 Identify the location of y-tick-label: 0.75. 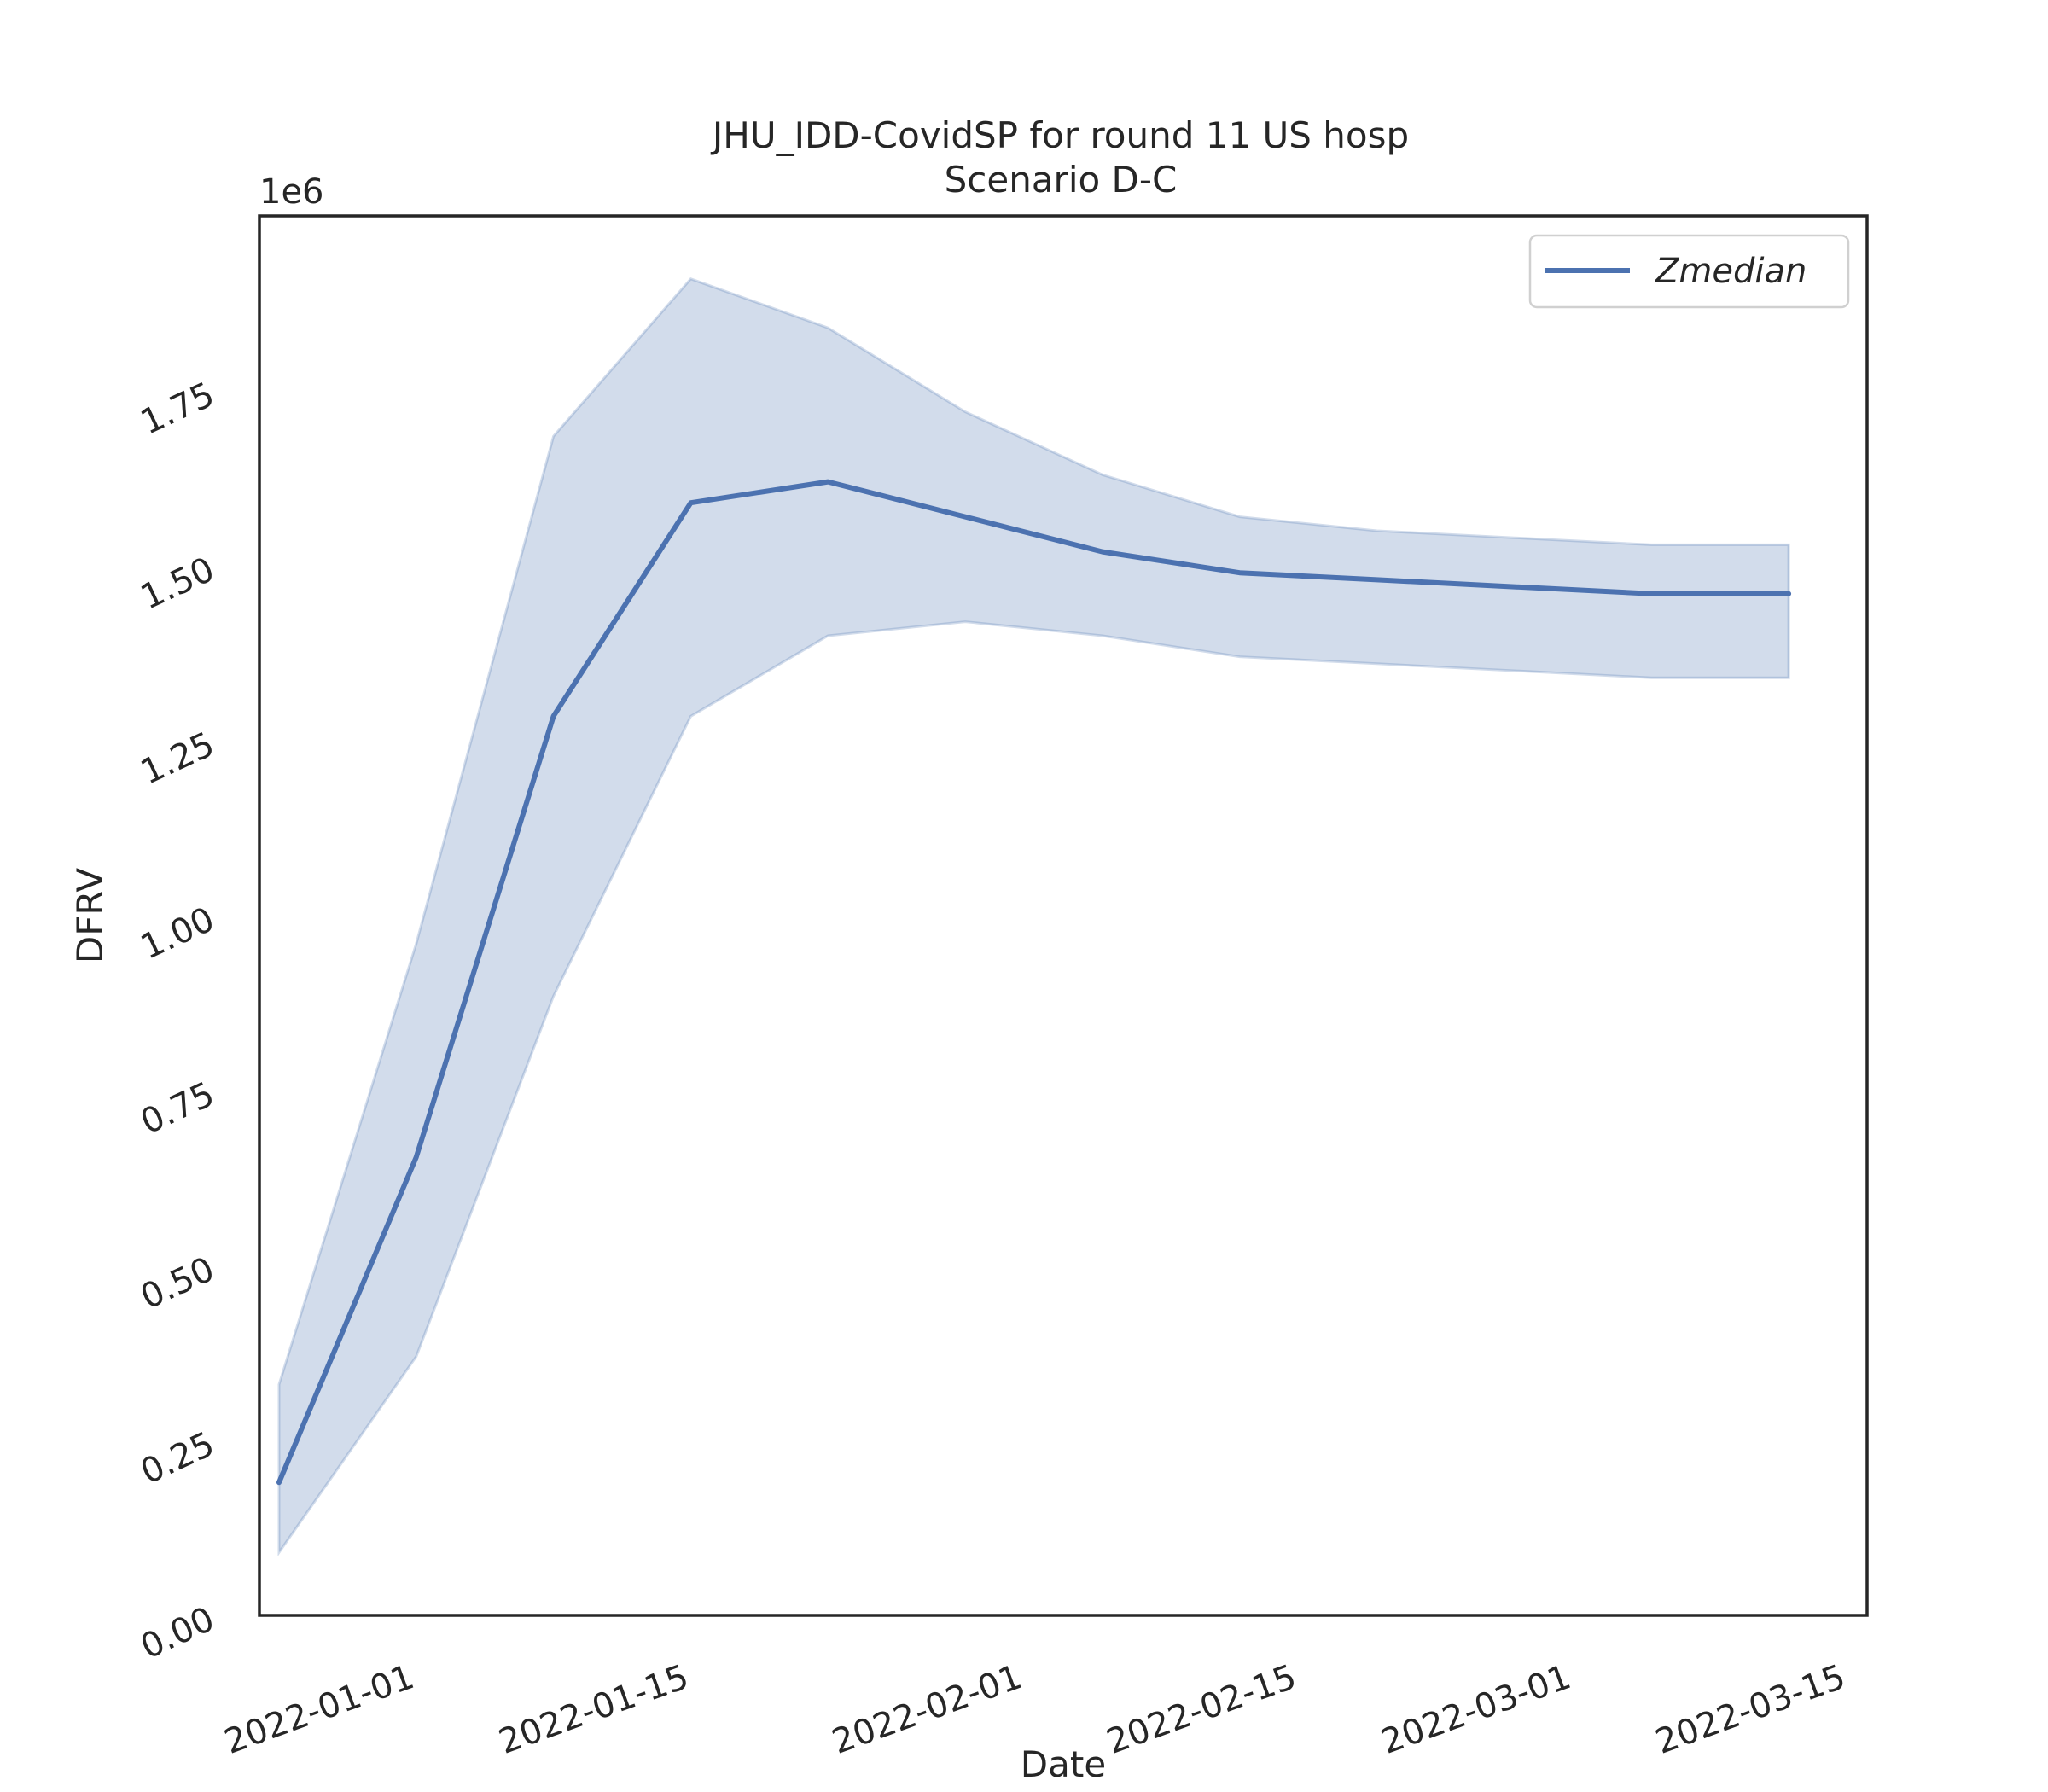
(177, 1108).